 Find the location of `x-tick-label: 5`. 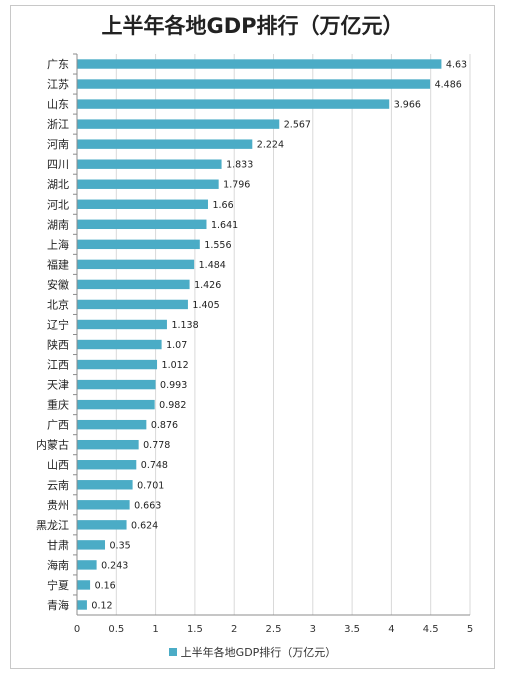

x-tick-label: 5 is located at coordinates (470, 629).